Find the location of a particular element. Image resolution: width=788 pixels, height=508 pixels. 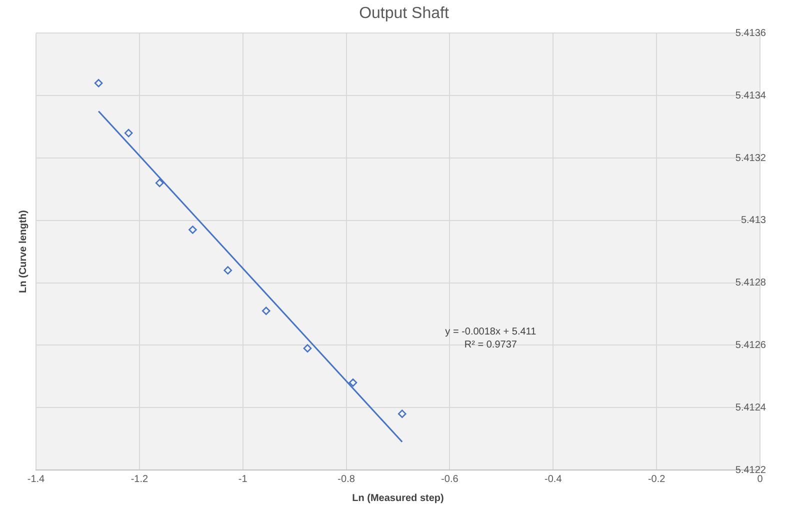

annotation: y = -0.0018x + 5.411 is located at coordinates (491, 332).